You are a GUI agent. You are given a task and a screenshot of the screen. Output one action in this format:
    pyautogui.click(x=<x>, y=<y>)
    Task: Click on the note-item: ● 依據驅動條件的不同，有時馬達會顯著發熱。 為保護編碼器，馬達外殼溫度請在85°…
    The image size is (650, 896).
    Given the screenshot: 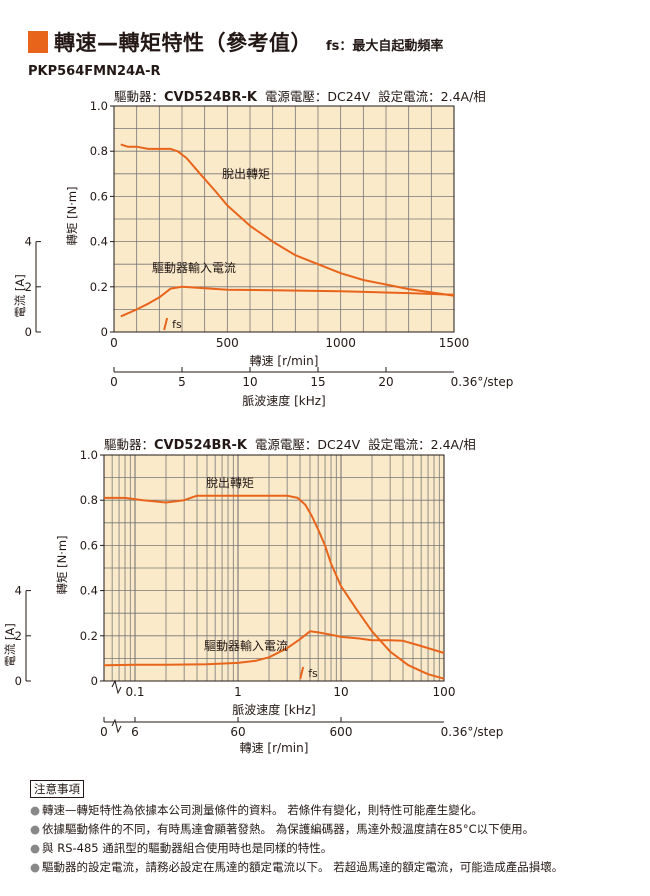 What is the action you would take?
    pyautogui.click(x=330, y=829)
    